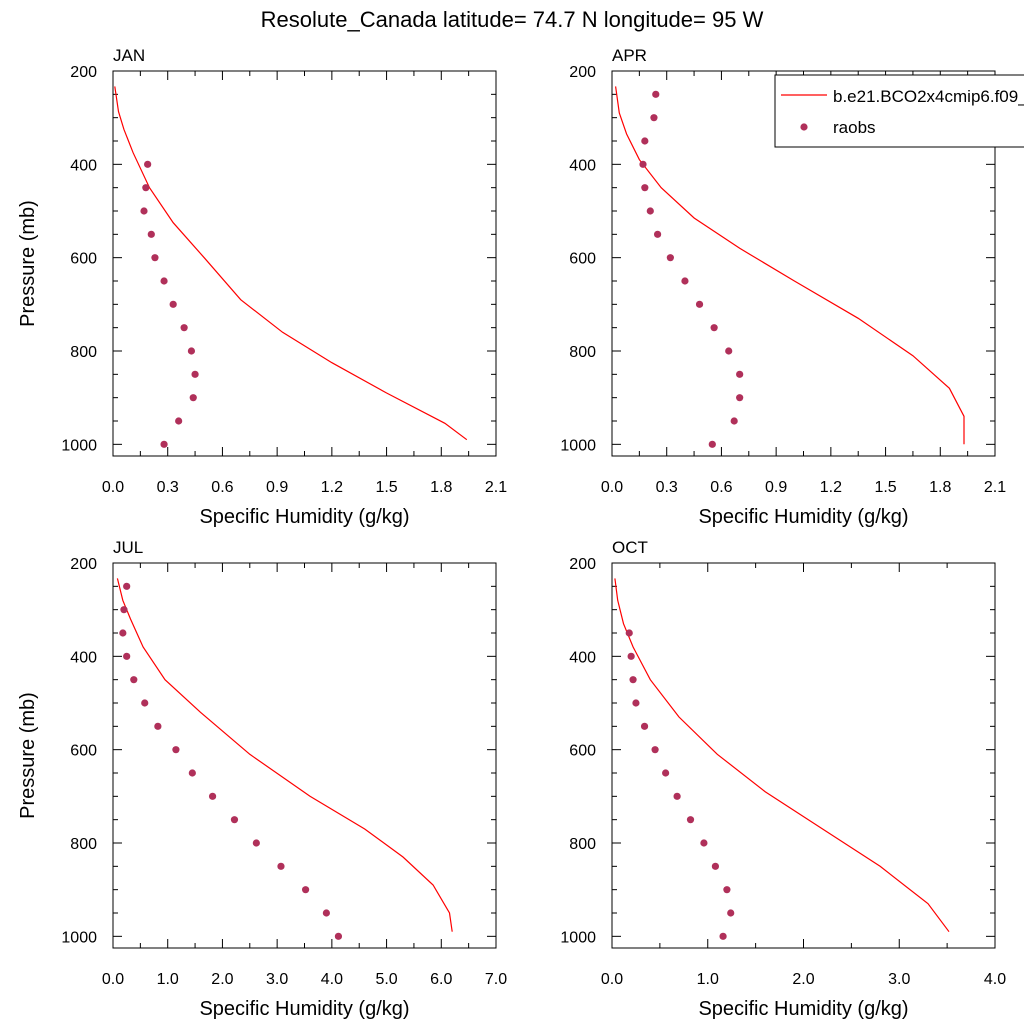  Describe the element at coordinates (804, 127) in the screenshot. I see `legend-marker-swatch` at that location.